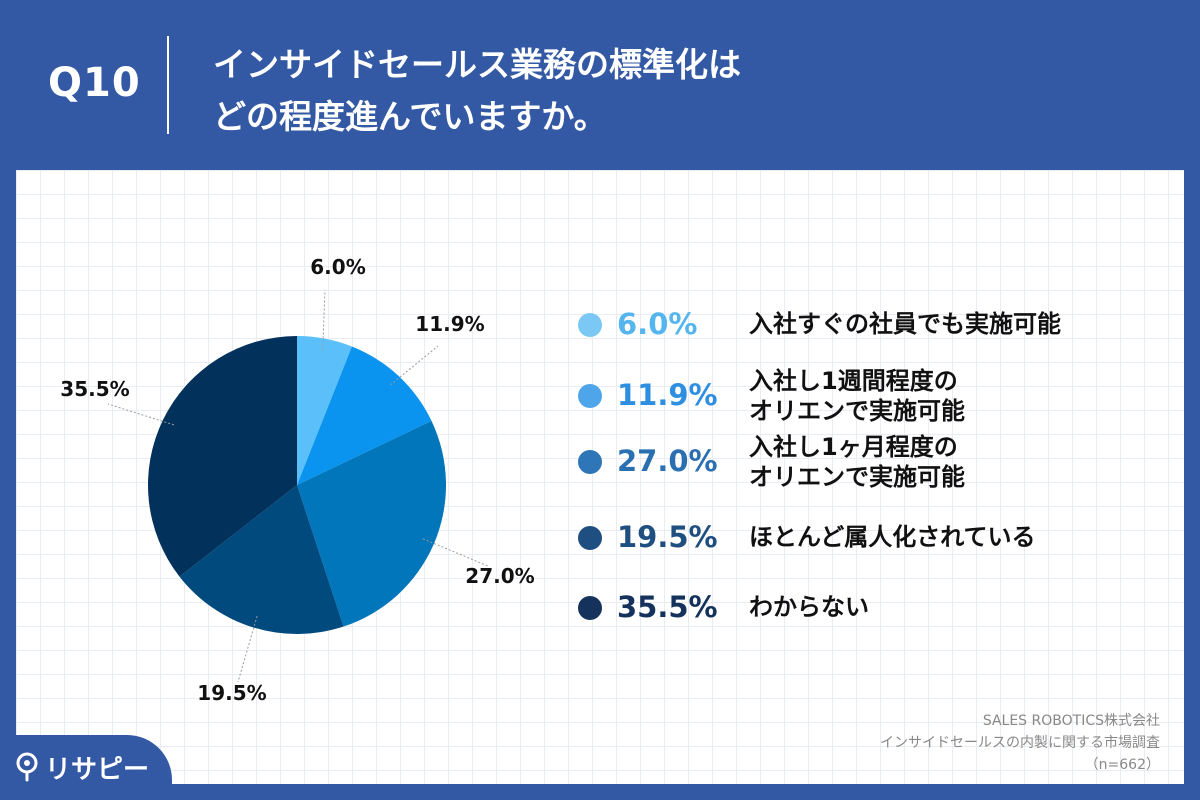  I want to click on legend-percentage: 6.0%, so click(657, 324).